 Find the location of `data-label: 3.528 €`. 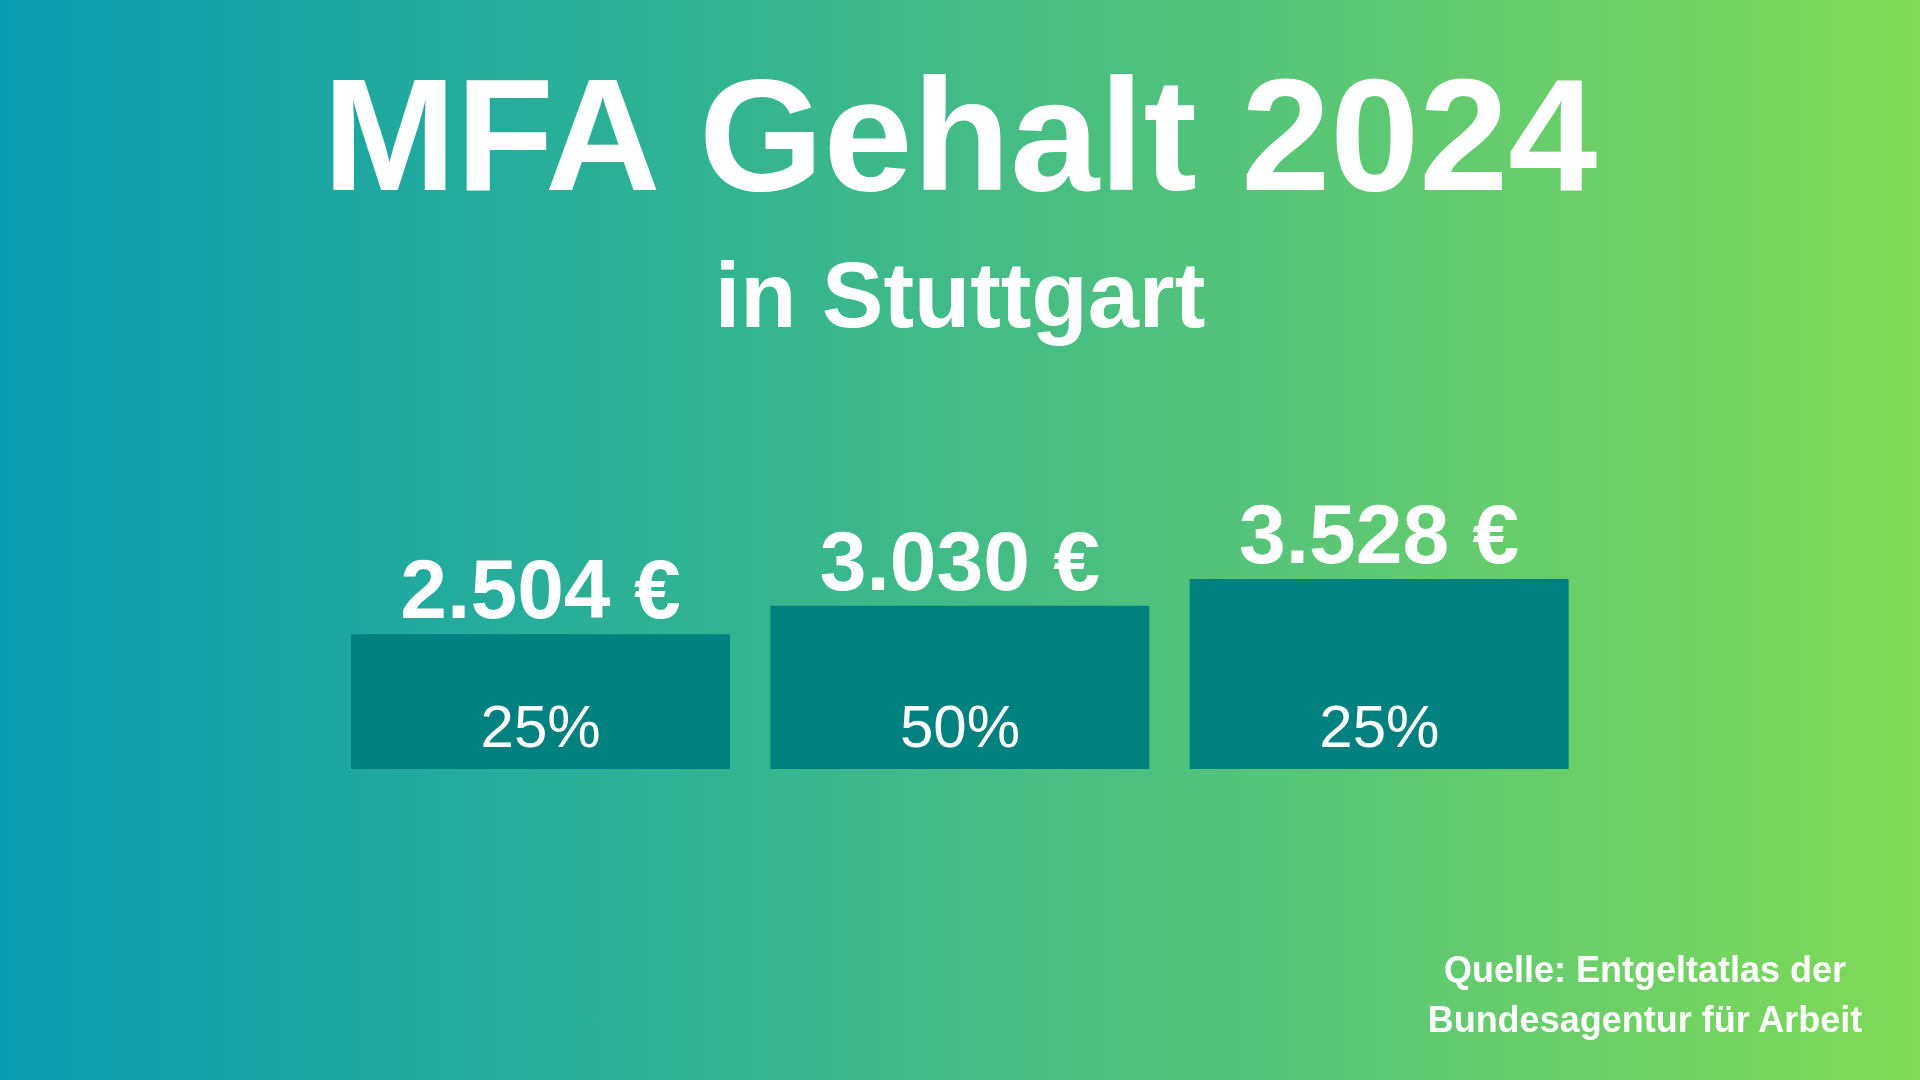

data-label: 3.528 € is located at coordinates (1379, 534).